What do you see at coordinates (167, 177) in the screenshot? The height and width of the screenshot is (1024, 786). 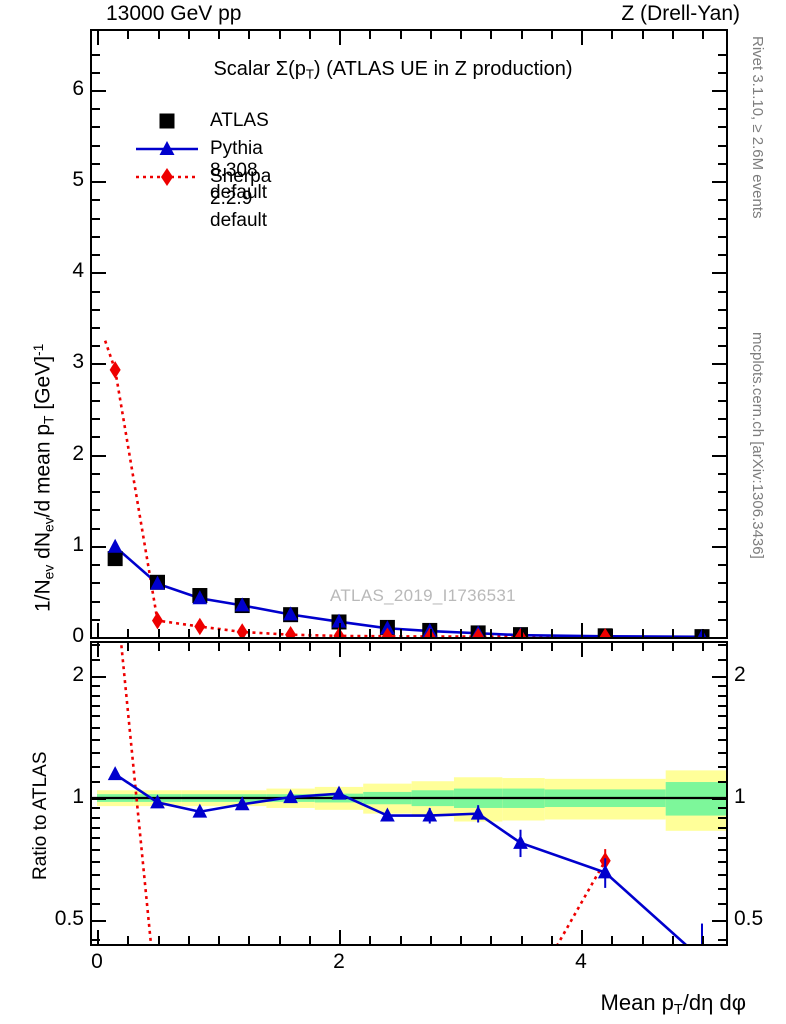 I see `legend-marker-diamond-icon` at bounding box center [167, 177].